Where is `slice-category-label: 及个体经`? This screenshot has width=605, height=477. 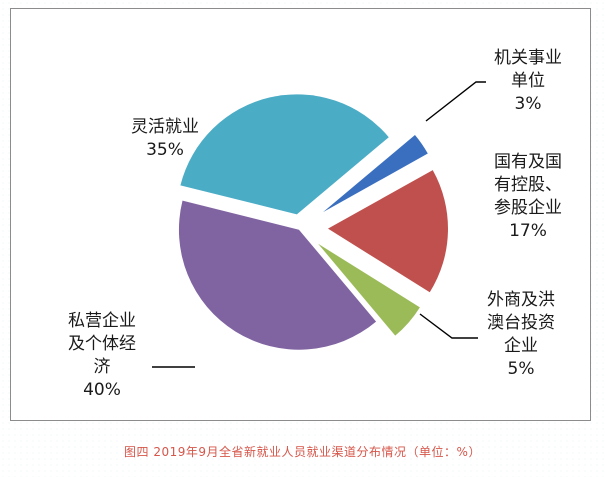
slice-category-label: 及个体经 is located at coordinates (102, 344).